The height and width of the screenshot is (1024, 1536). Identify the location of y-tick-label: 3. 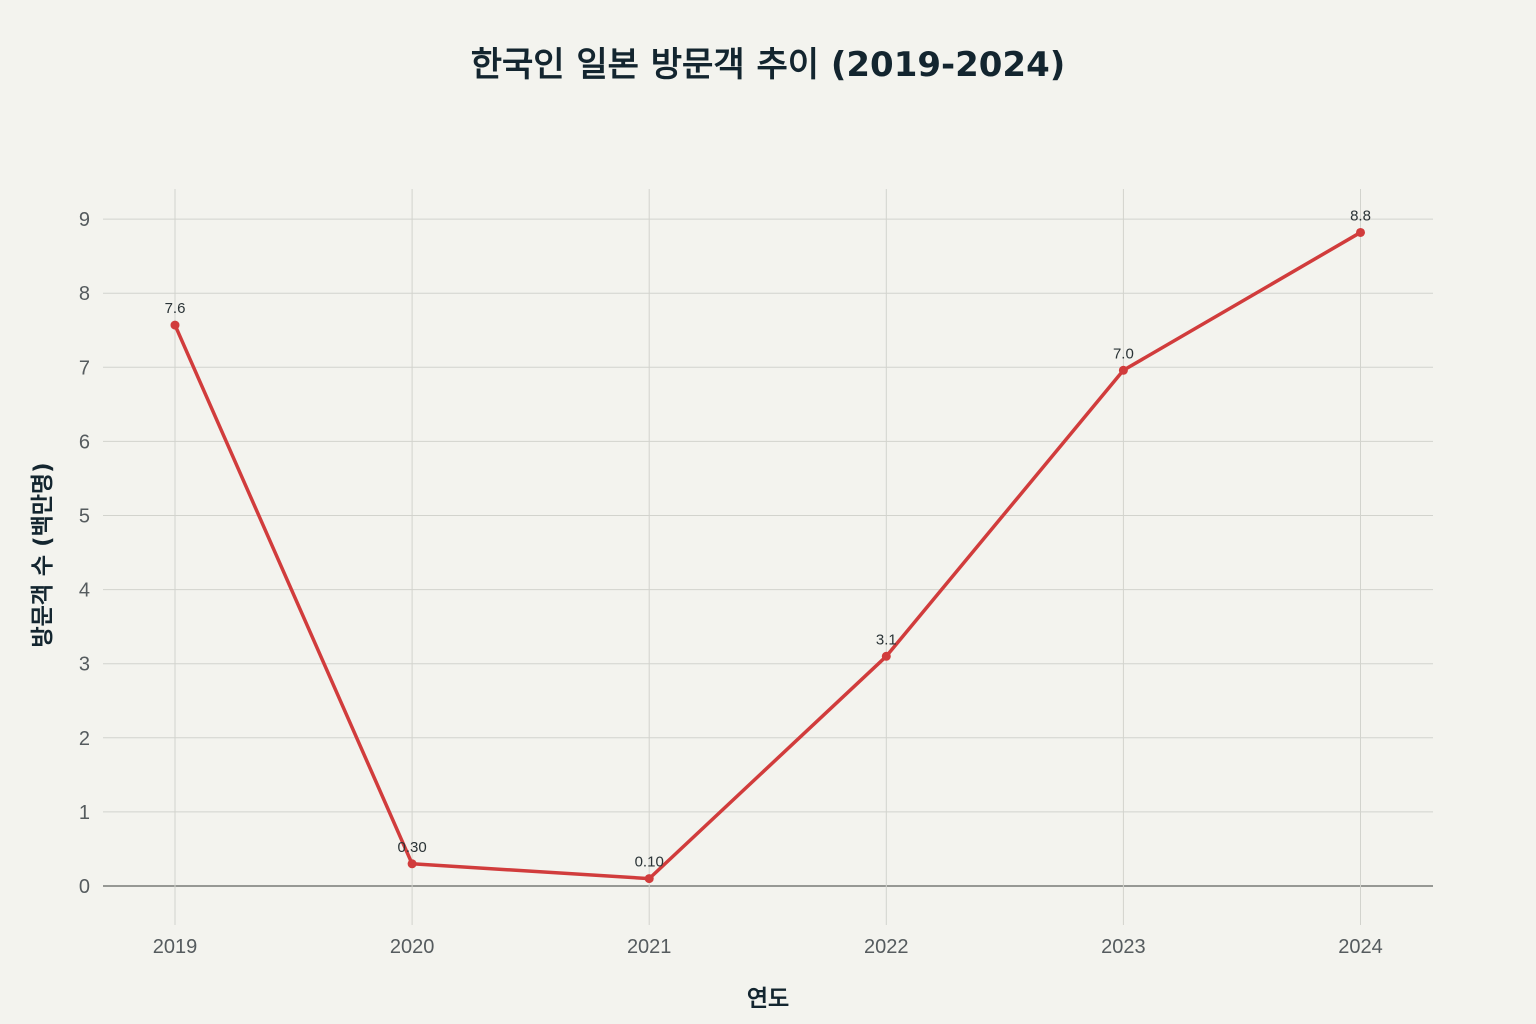
(84, 665).